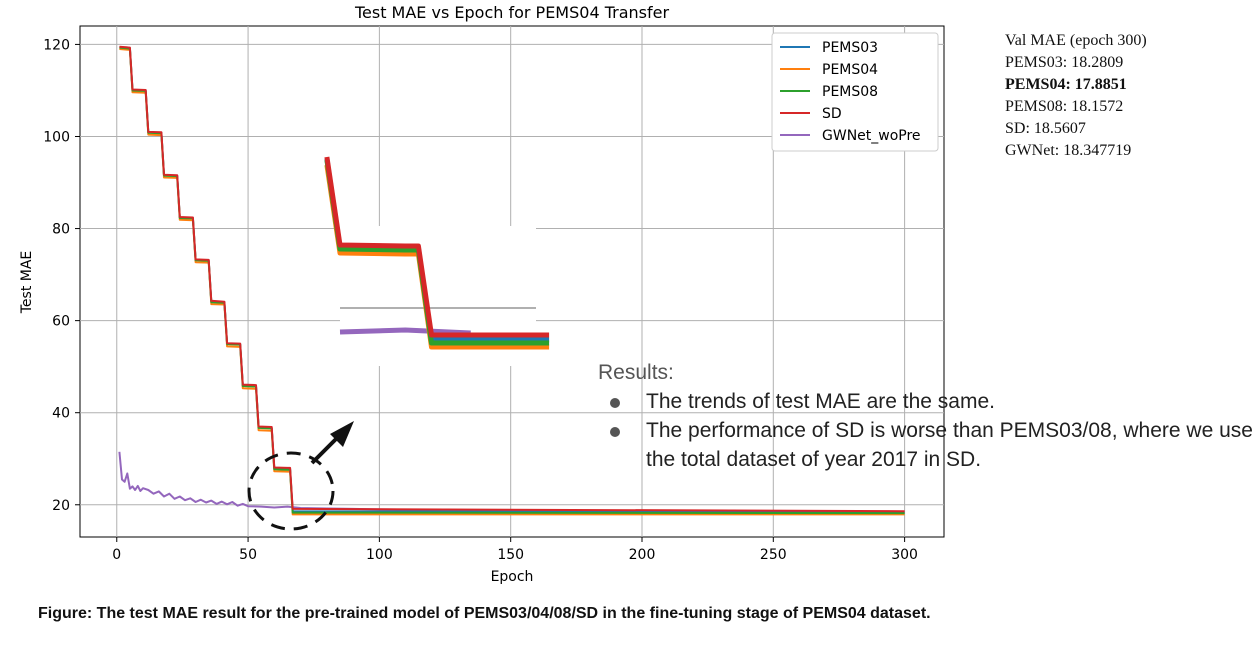 Image resolution: width=1253 pixels, height=646 pixels. Describe the element at coordinates (116, 555) in the screenshot. I see `x-tick-label: 0` at that location.